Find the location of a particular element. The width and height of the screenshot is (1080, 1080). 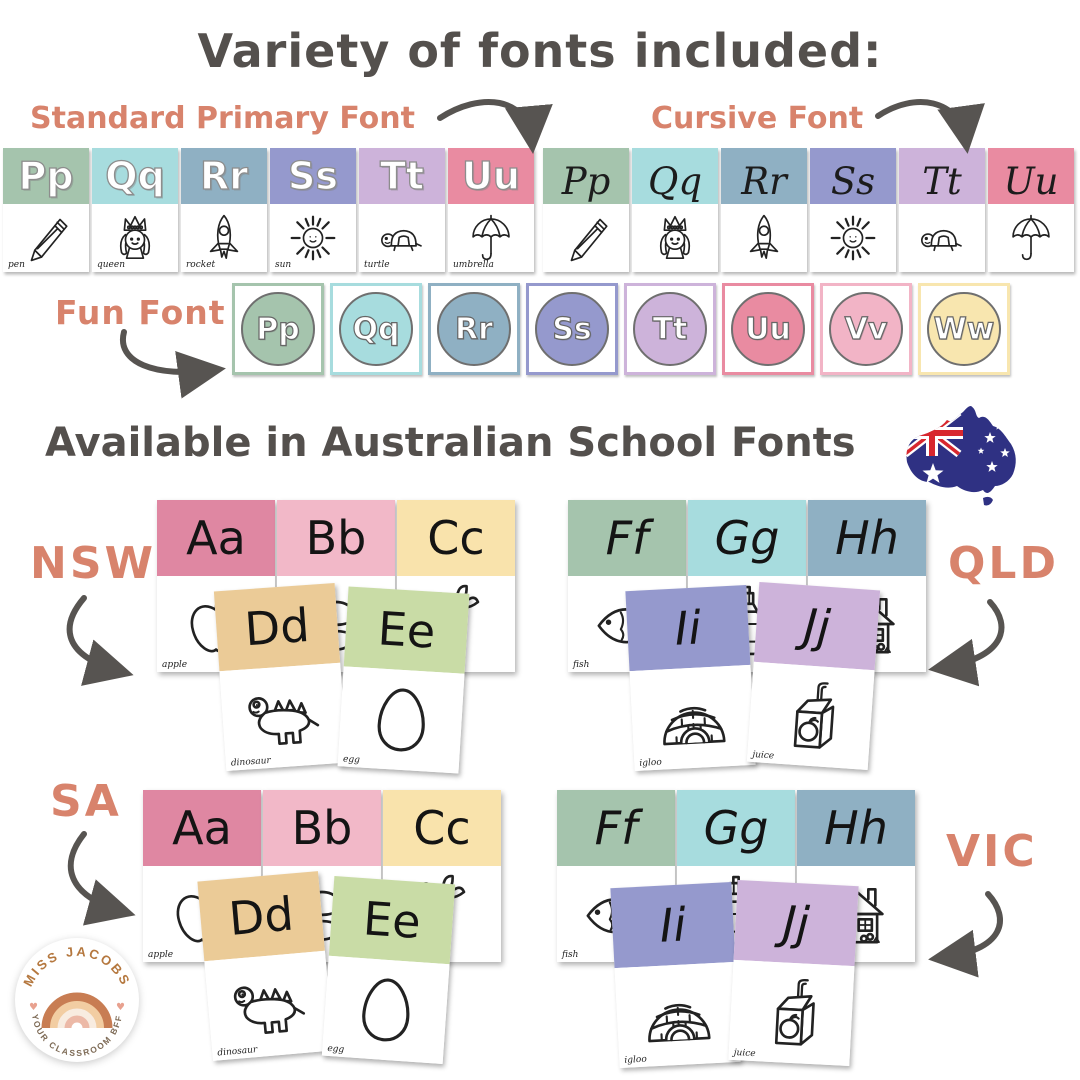

arrow-nsw-icon is located at coordinates (100, 640).